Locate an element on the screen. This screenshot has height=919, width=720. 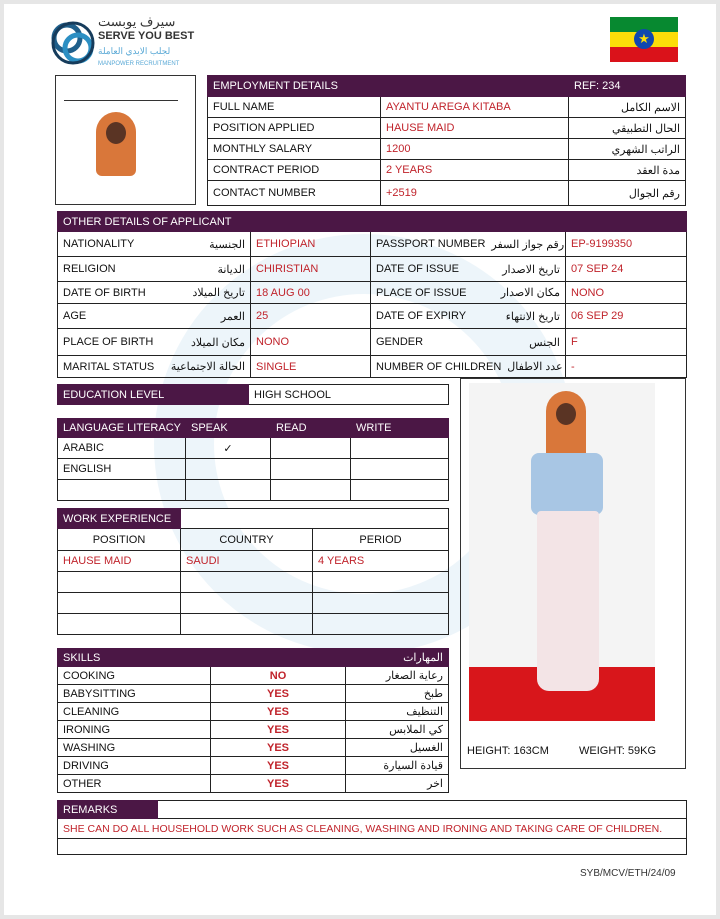
label-cell: PASSPORT NUMBER رقم جواز السفر is located at coordinates (468, 244).